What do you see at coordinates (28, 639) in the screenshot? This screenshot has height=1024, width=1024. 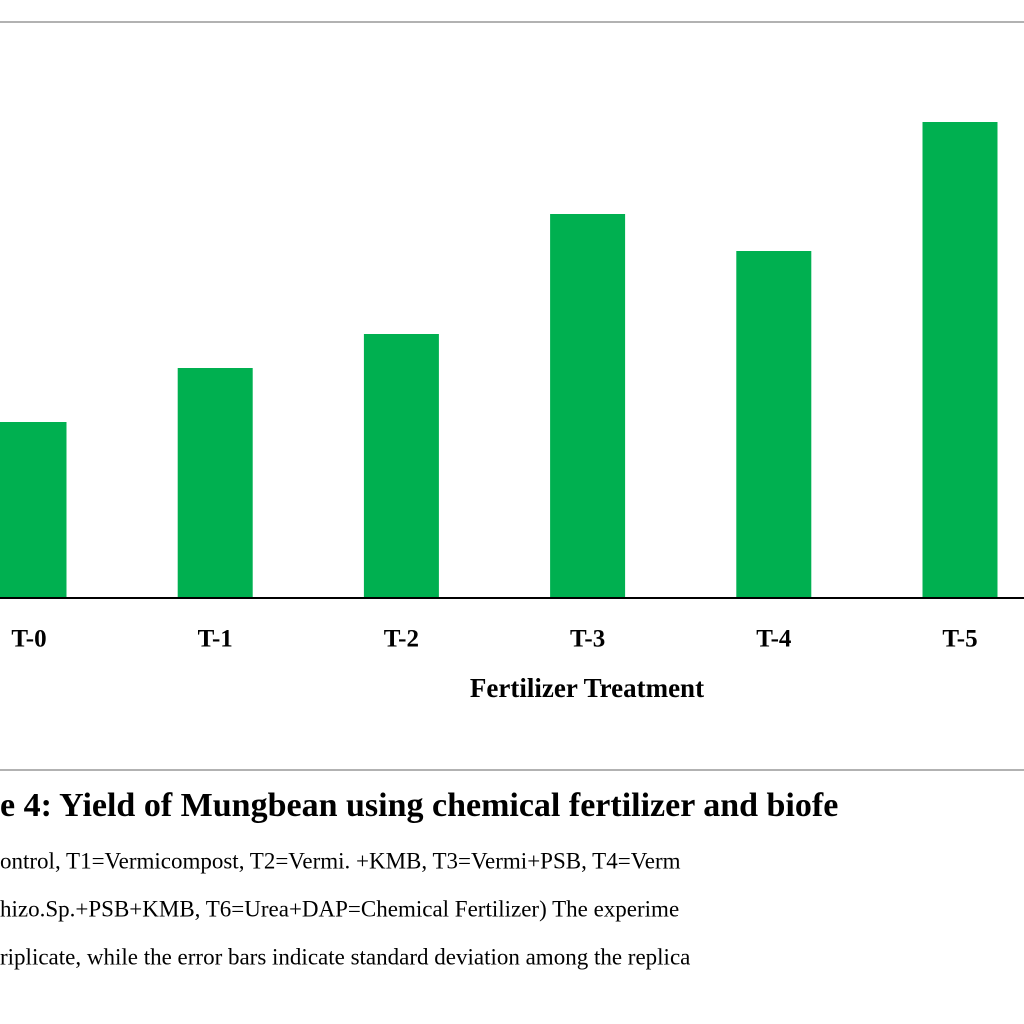 I see `x-tick-label: T-0` at bounding box center [28, 639].